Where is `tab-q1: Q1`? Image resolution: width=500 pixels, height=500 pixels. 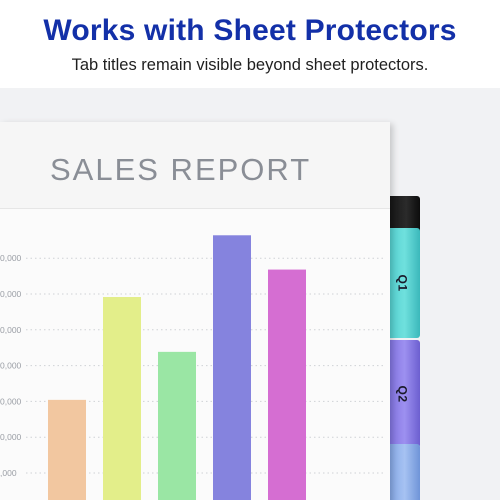 tab-q1: Q1 is located at coordinates (403, 283).